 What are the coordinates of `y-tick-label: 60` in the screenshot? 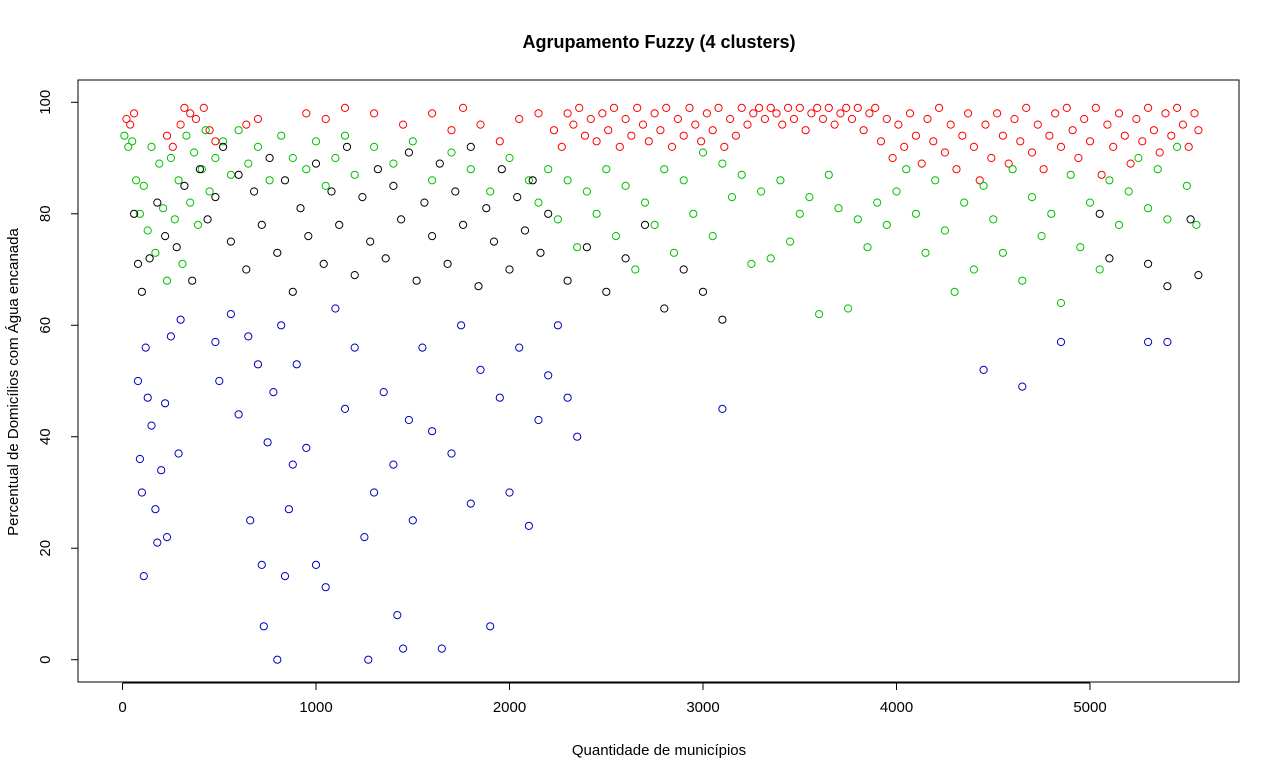 It's located at (45, 325).